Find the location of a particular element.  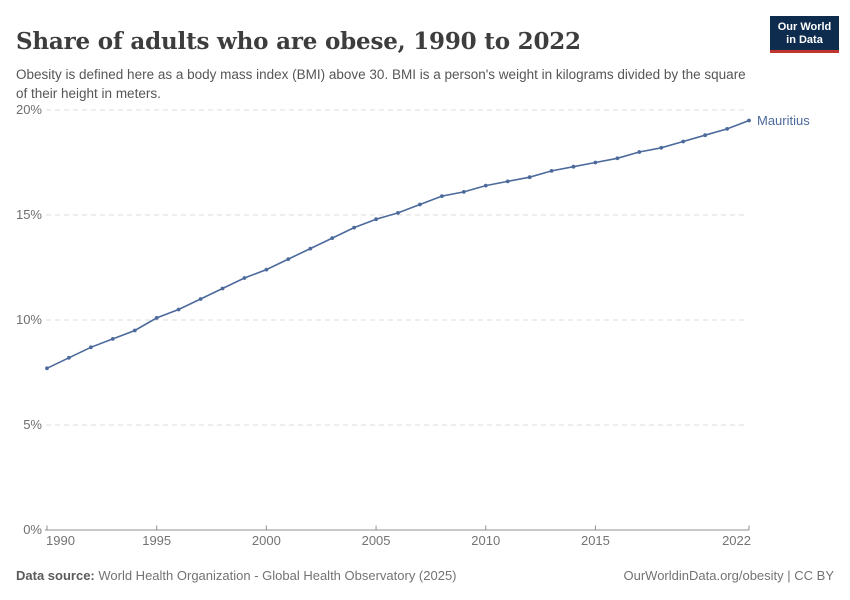

x-axis-tick-label: 2015 is located at coordinates (595, 540).